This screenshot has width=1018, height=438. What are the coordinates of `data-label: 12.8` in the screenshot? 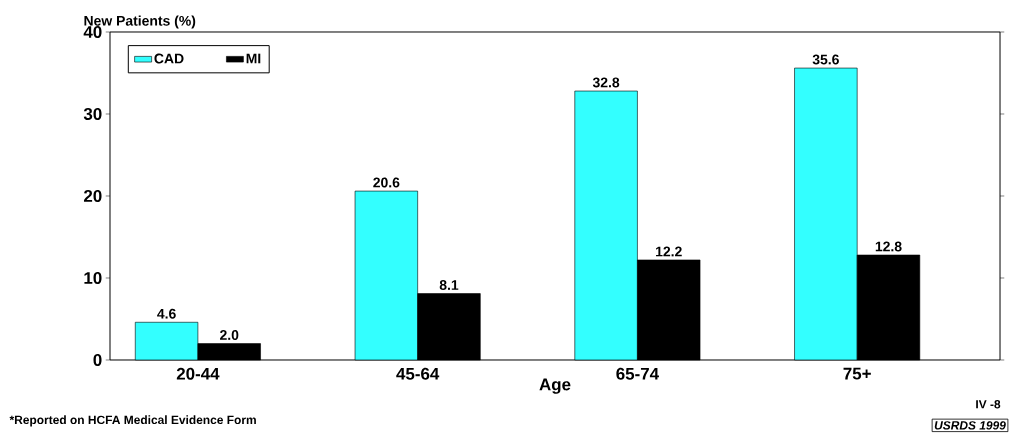 It's located at (888, 246).